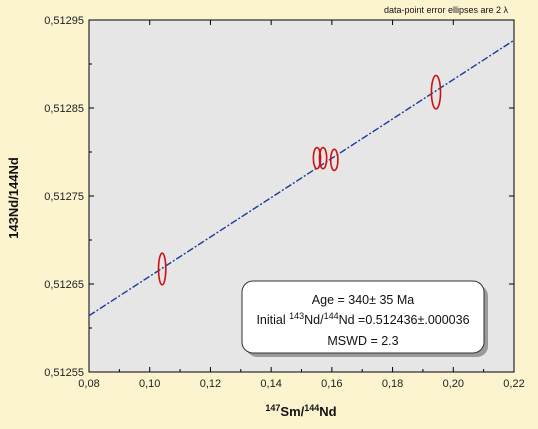  What do you see at coordinates (88, 384) in the screenshot?
I see `x-tick-label: 0,08` at bounding box center [88, 384].